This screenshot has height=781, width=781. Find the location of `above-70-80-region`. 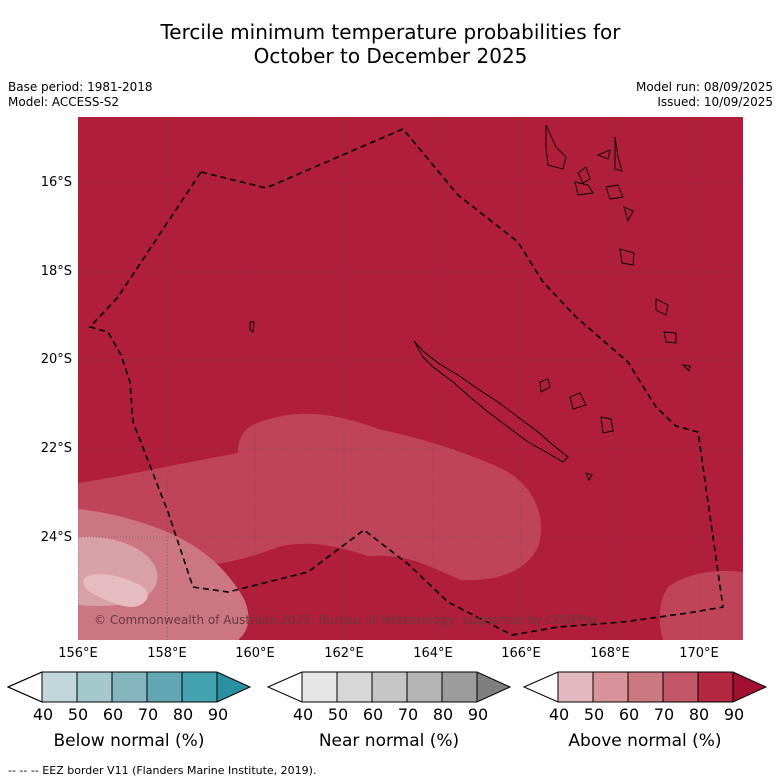

above-70-80-region is located at coordinates (310, 497).